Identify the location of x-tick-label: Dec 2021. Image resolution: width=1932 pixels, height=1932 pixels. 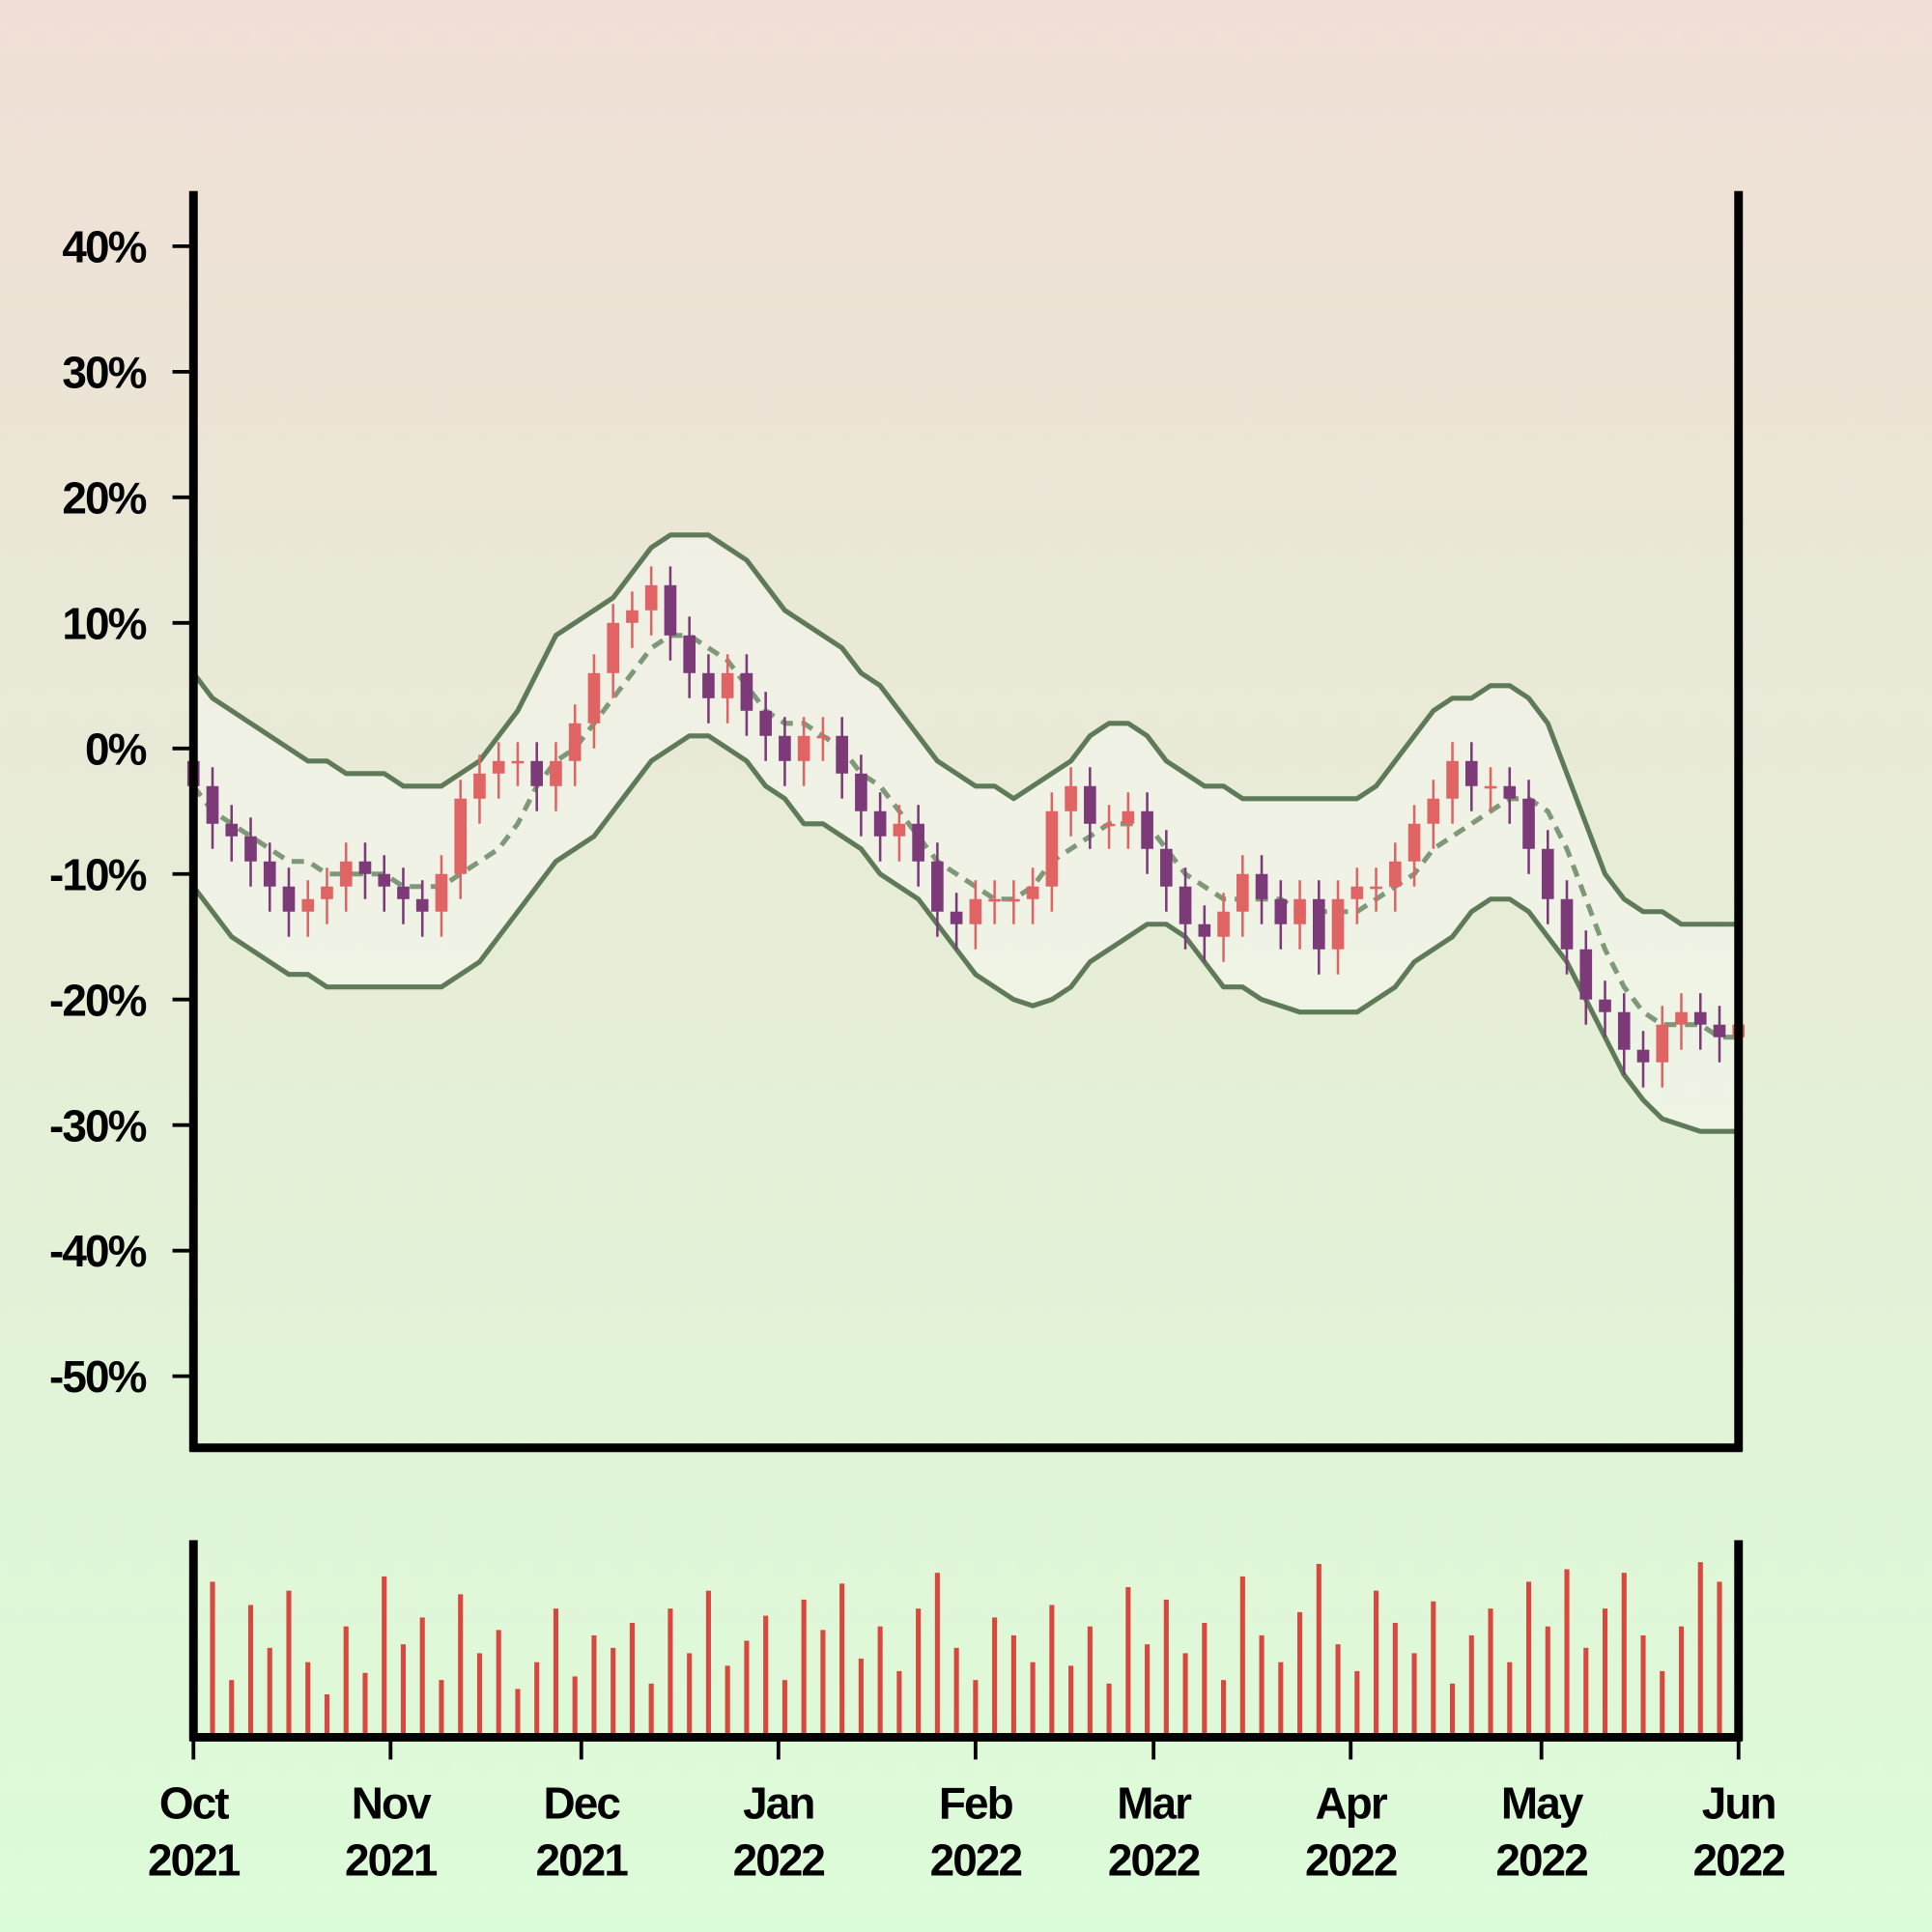
(582, 1832).